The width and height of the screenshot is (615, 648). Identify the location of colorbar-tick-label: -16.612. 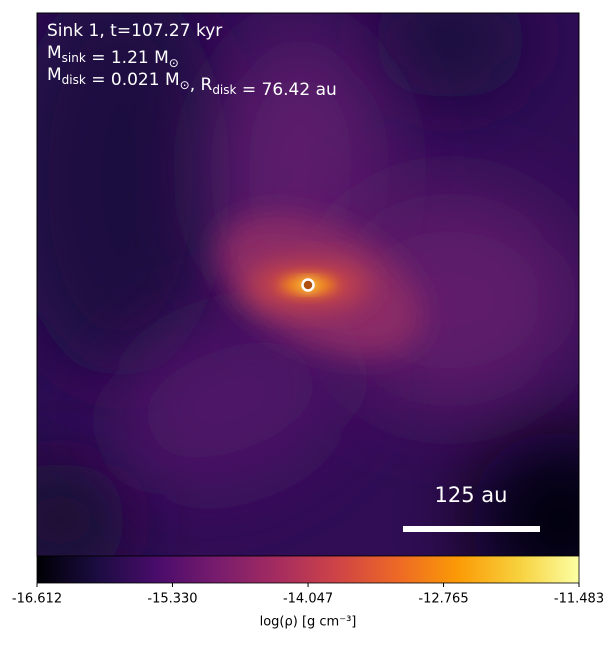
(37, 599).